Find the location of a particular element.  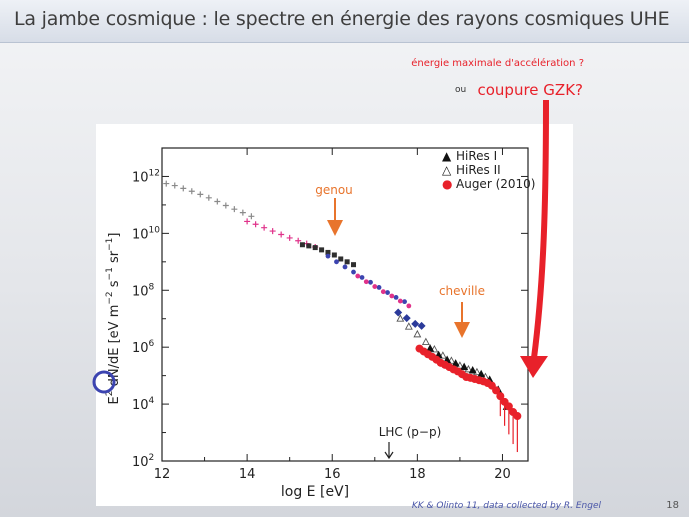

x-tick-label-12: 12 is located at coordinates (162, 474).